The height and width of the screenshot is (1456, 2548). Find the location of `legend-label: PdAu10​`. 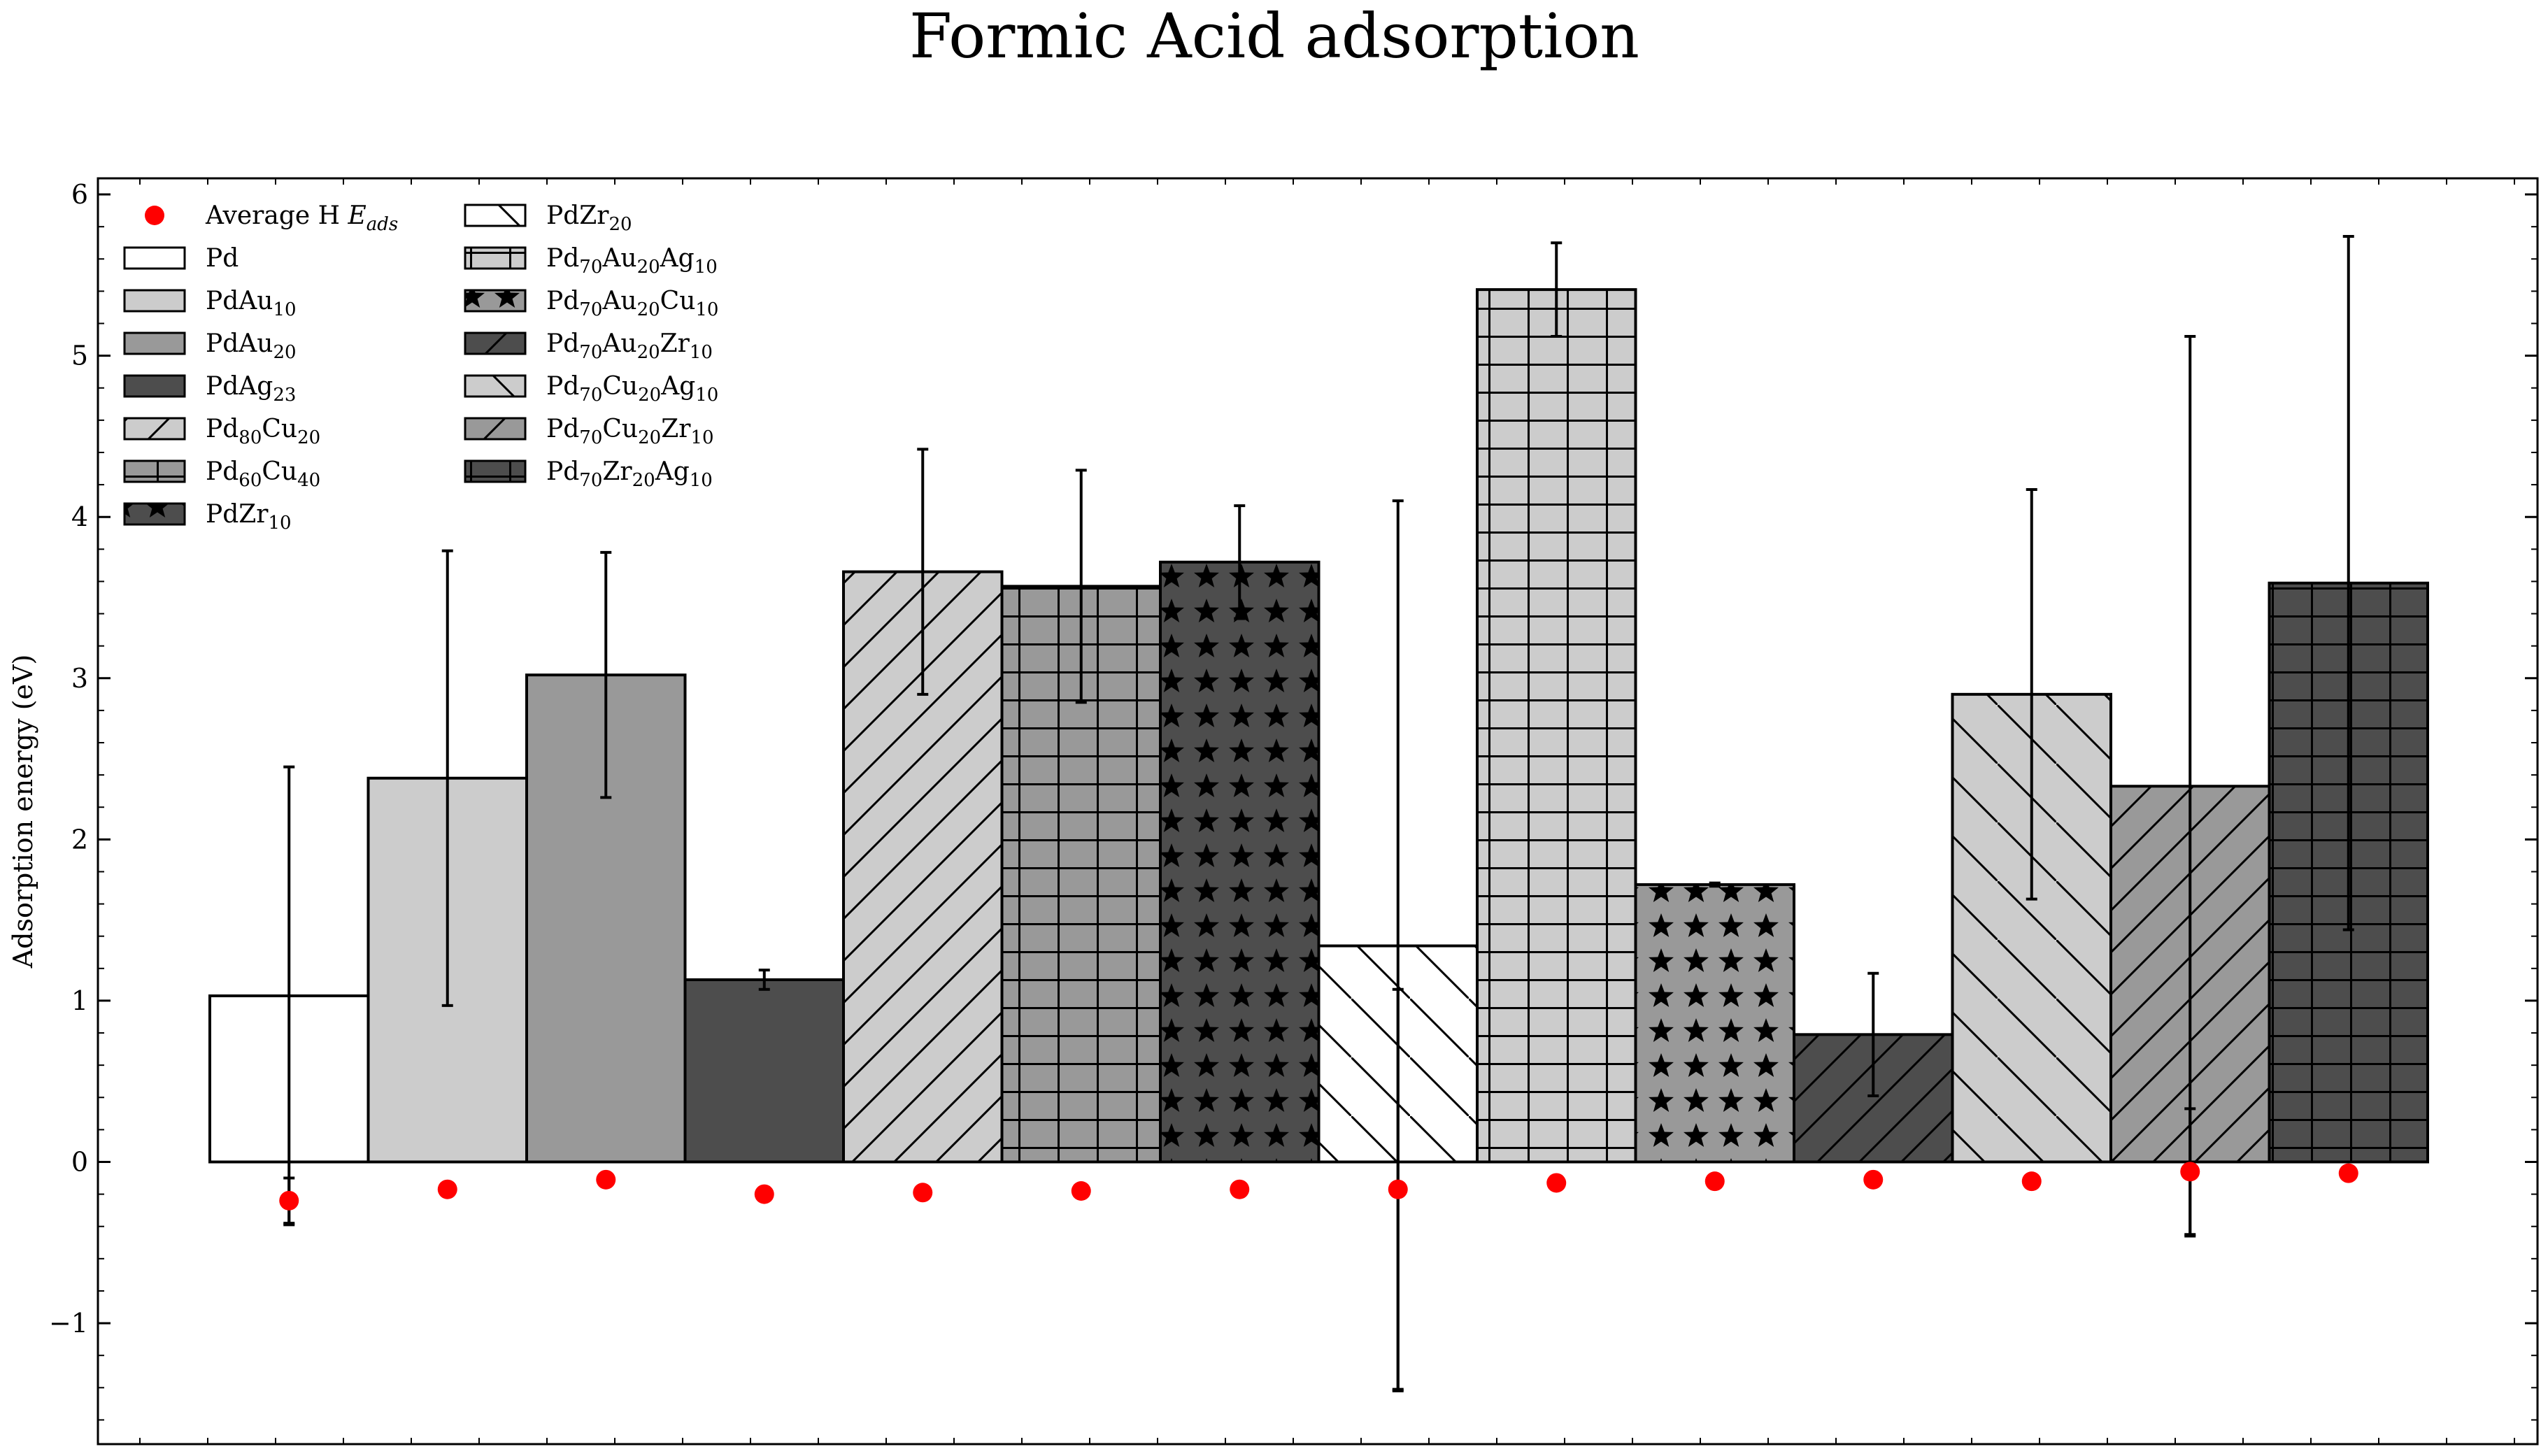

legend-label: PdAu10​ is located at coordinates (251, 303).